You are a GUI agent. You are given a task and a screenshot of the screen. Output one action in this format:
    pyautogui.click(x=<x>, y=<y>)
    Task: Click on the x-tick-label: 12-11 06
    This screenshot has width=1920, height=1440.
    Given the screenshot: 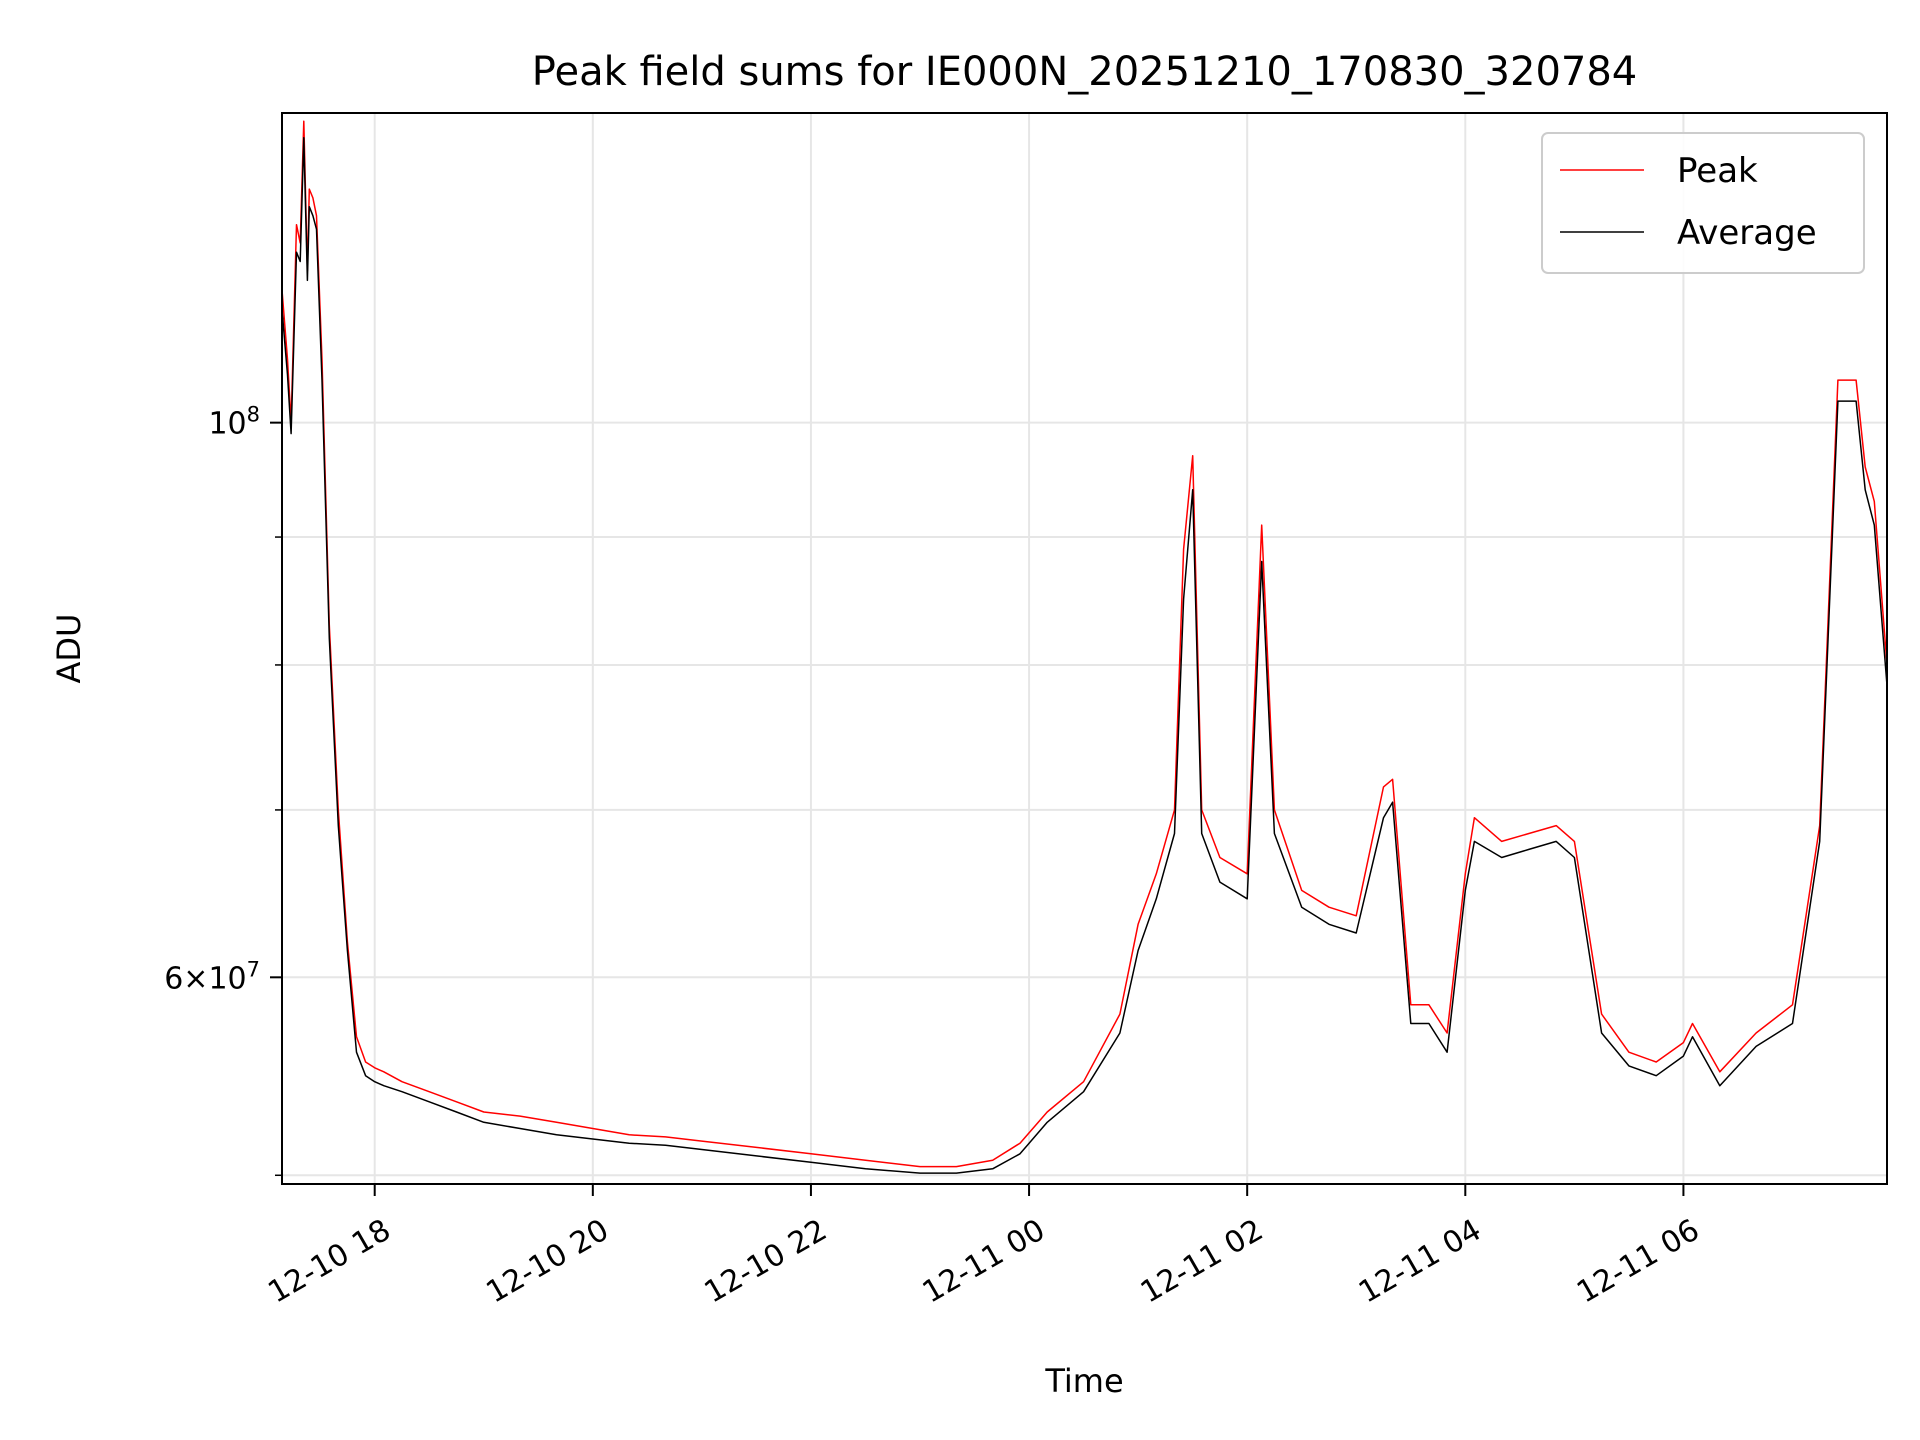 What is the action you would take?
    pyautogui.click(x=1638, y=1262)
    